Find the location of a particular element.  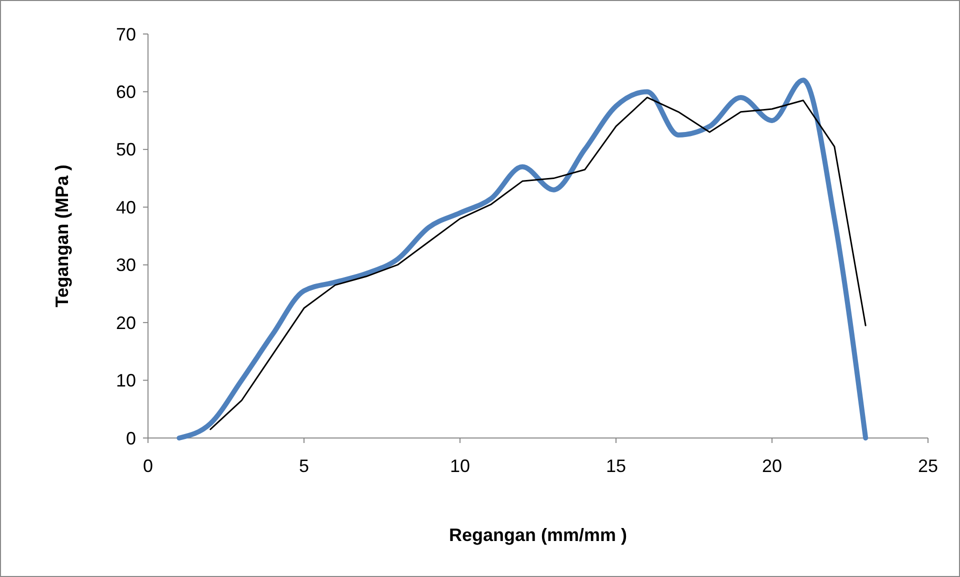

x-axis-title: Regangan (mm/mm ) is located at coordinates (538, 535).